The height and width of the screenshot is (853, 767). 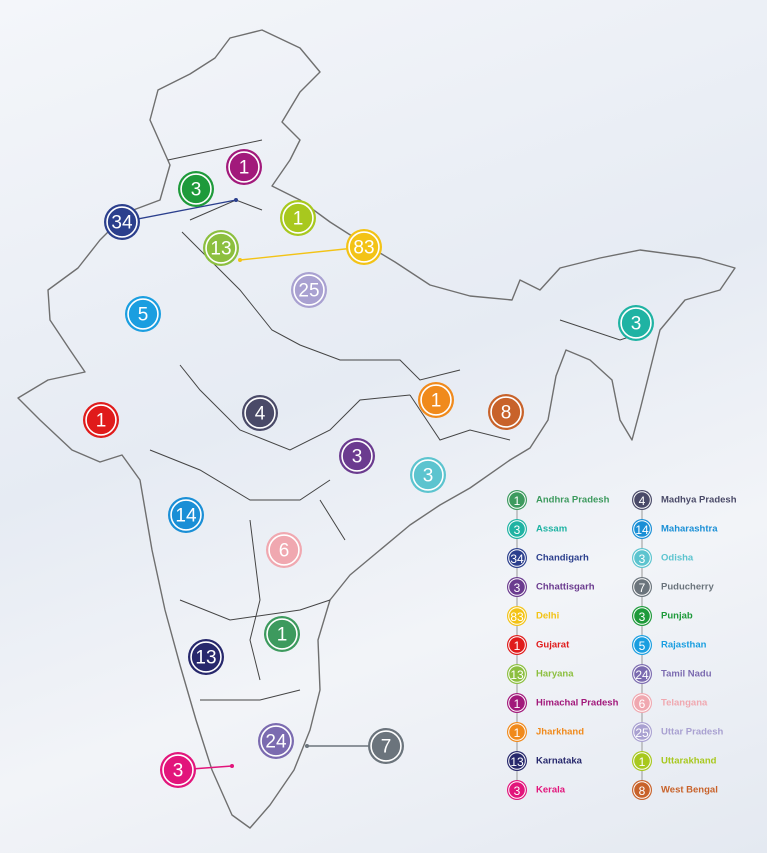 What do you see at coordinates (688, 587) in the screenshot?
I see `legend-label: Puducherry` at bounding box center [688, 587].